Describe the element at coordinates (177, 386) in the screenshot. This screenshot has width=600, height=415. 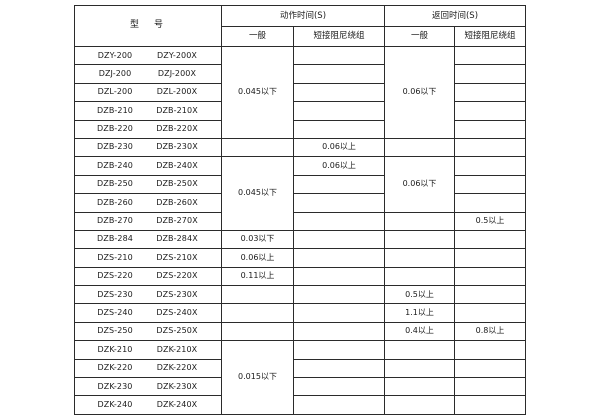
I see `model-code-variant: DZK-230X` at that location.